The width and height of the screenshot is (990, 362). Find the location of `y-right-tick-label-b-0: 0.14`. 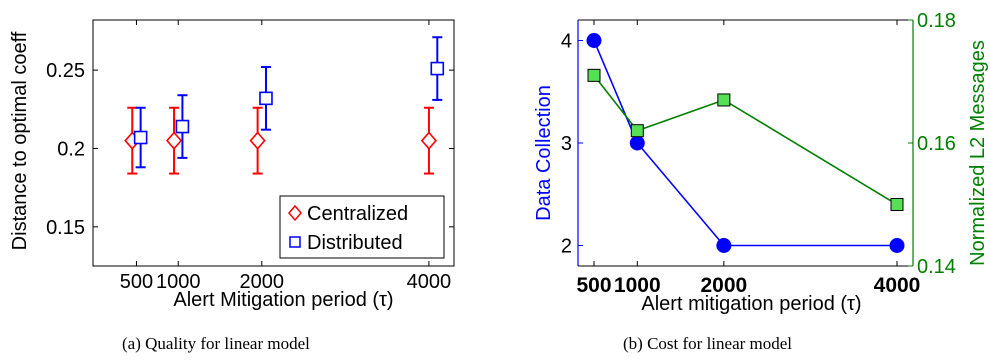

y-right-tick-label-b-0: 0.14 is located at coordinates (936, 267).